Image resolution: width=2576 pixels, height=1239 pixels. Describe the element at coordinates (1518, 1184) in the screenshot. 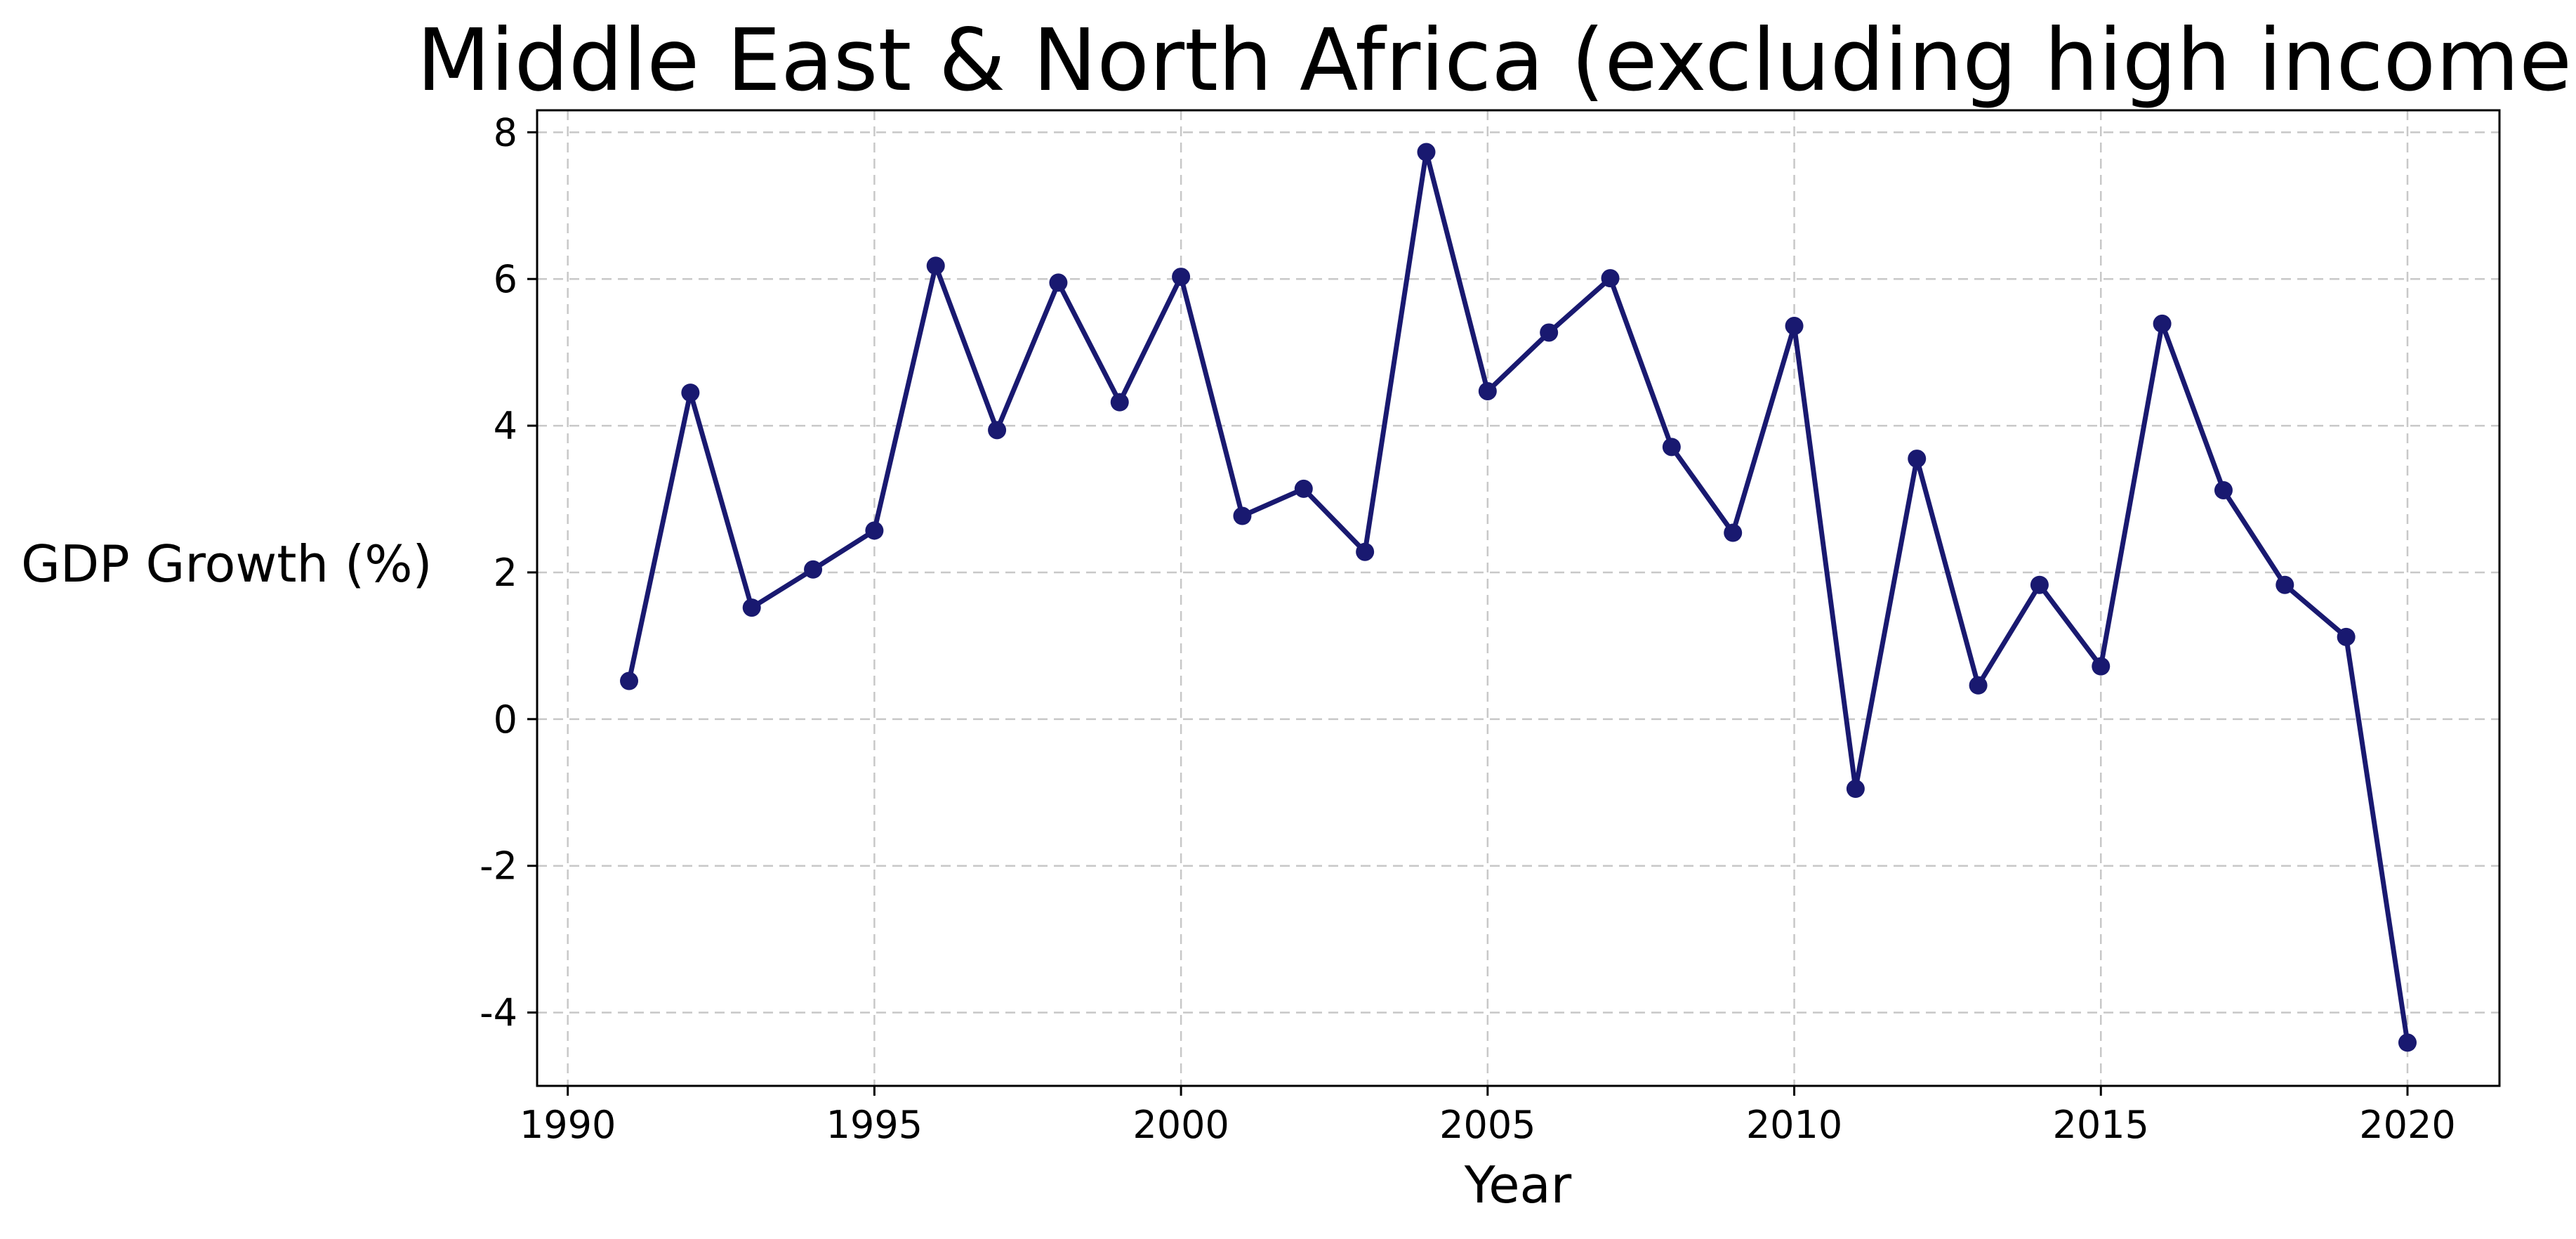

I see `x-axis-label: Year` at that location.